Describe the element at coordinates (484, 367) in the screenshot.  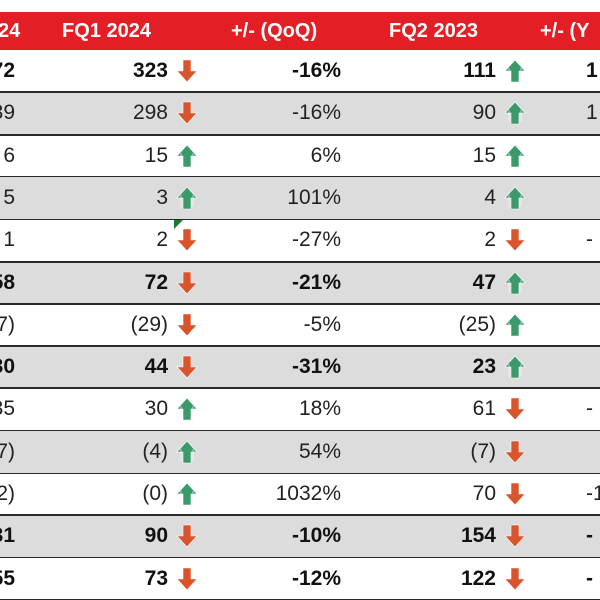
I see `cell-fq2-2023: 23` at that location.